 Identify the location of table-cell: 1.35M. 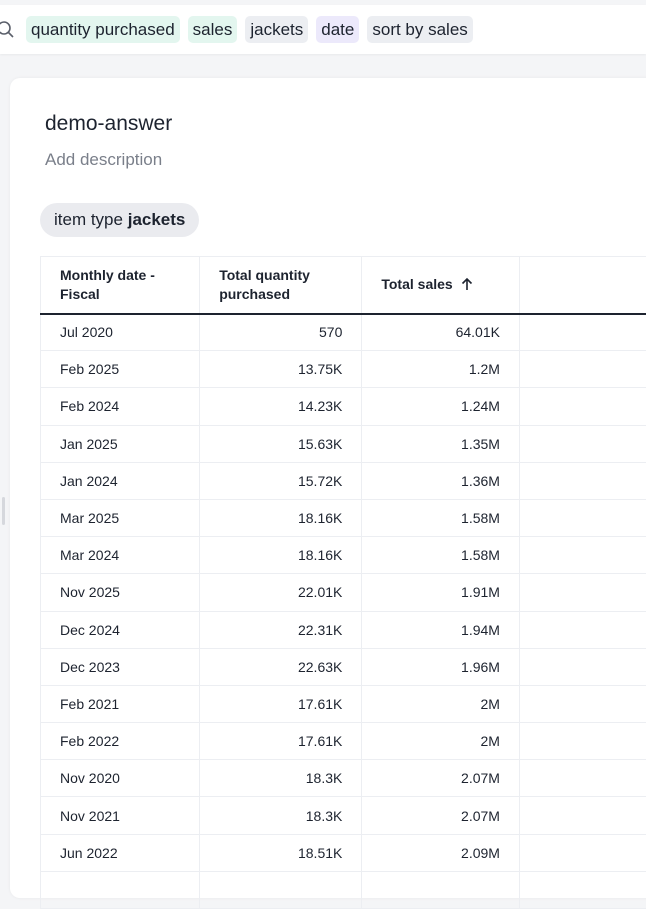
(441, 443).